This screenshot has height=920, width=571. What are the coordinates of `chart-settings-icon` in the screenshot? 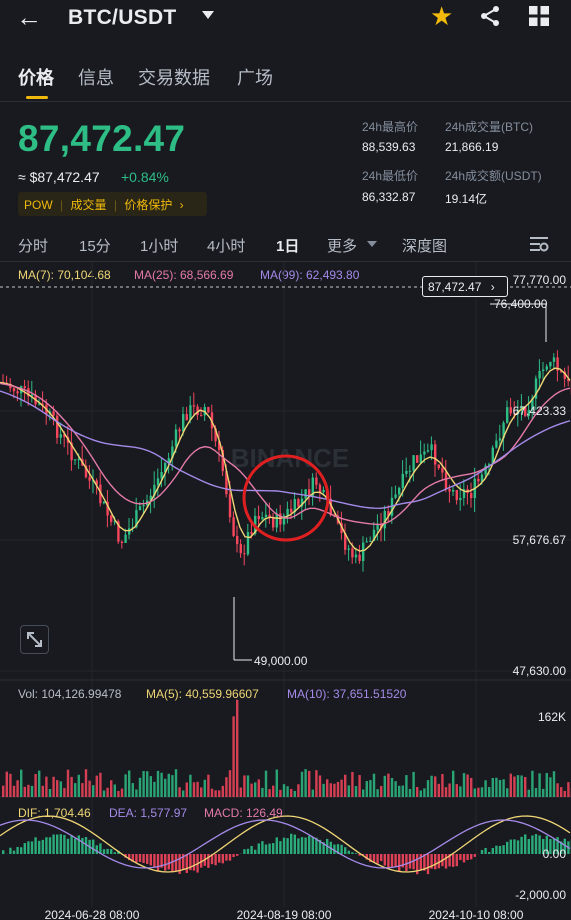 It's located at (539, 244).